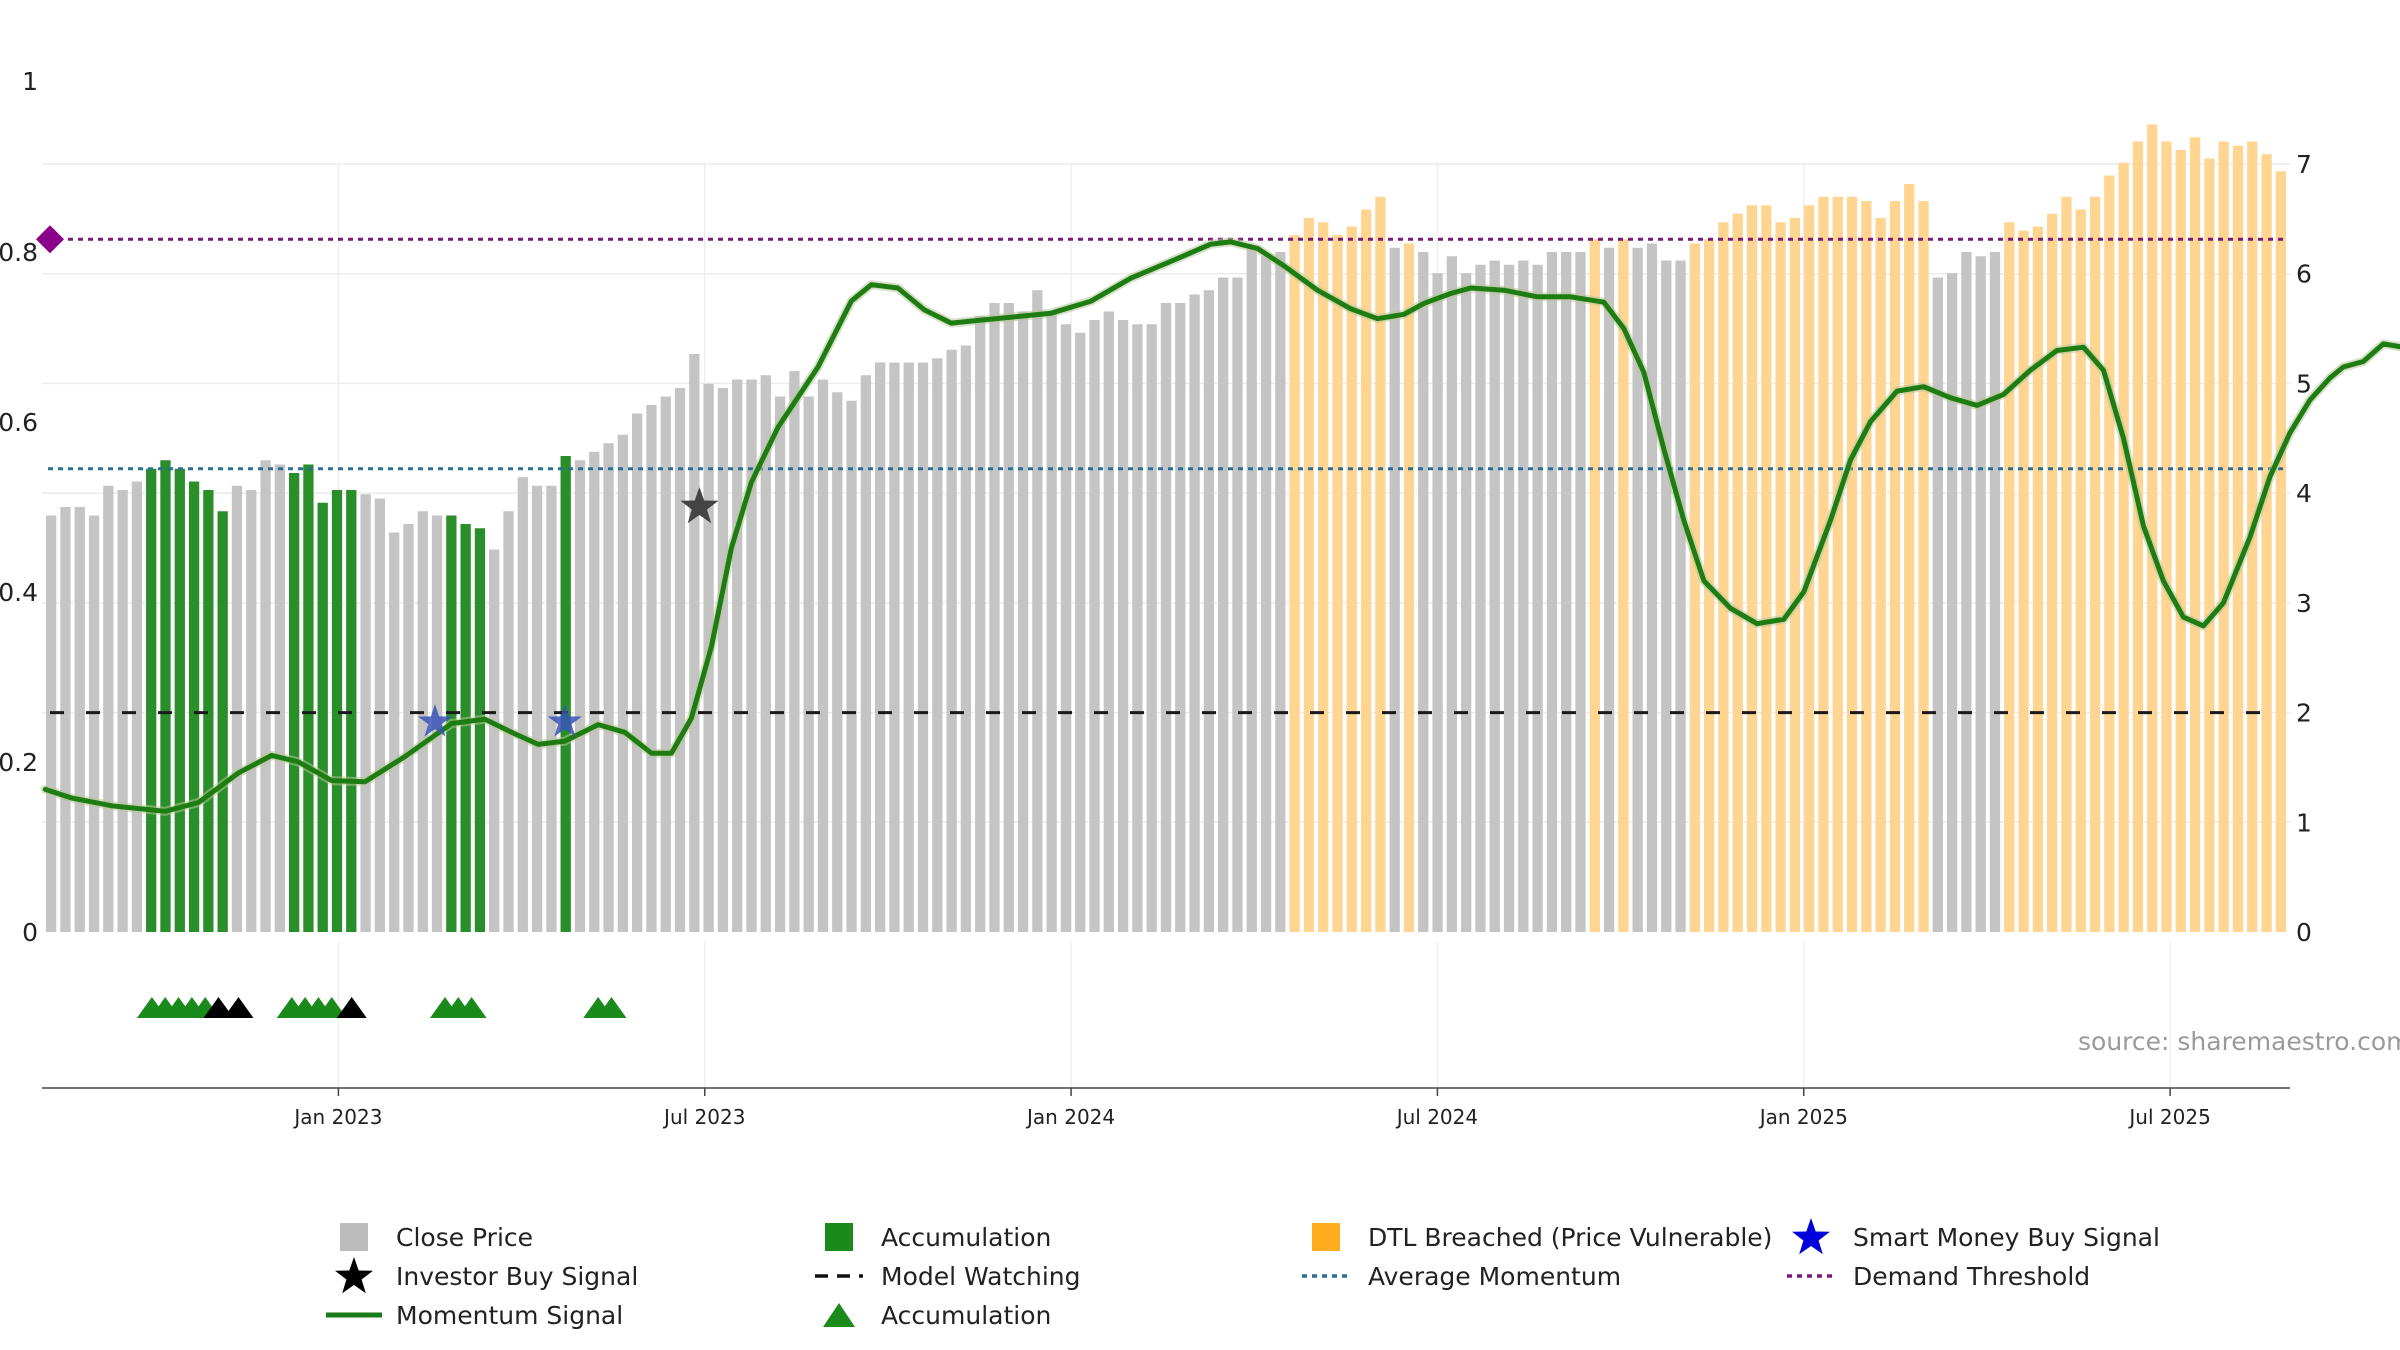 This screenshot has height=1350, width=2400. I want to click on right-tick-label-6: 6, so click(2304, 274).